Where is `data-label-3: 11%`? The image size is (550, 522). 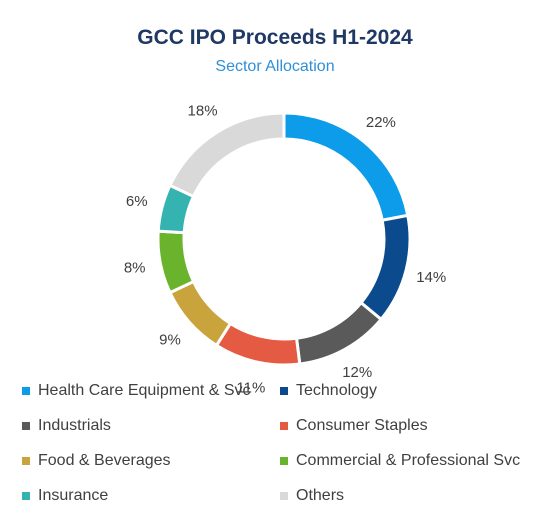
data-label-3: 11% is located at coordinates (250, 387).